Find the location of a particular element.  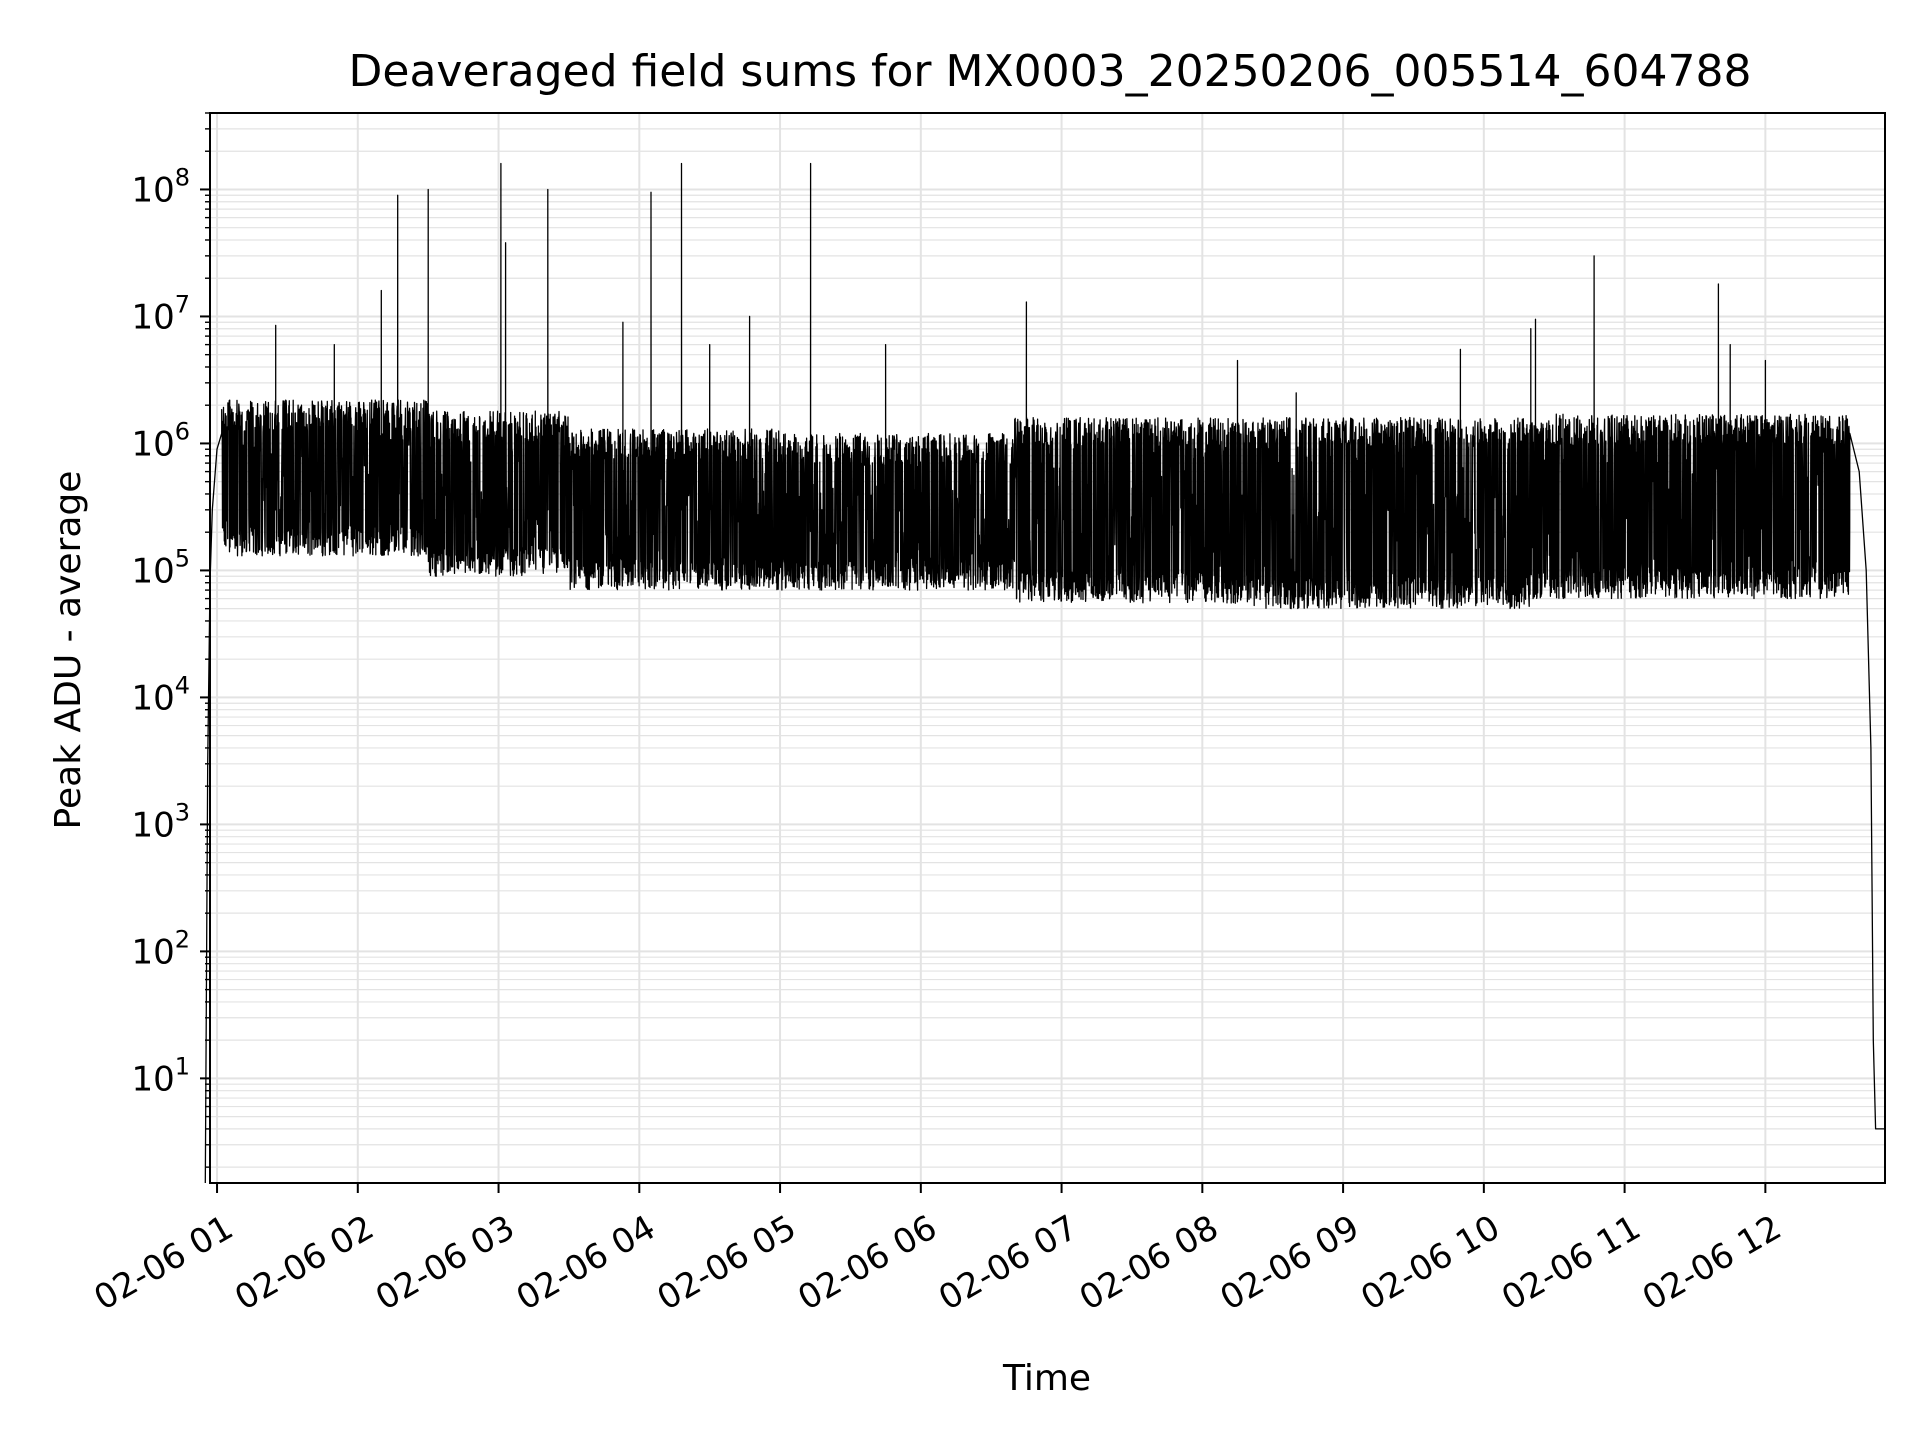

x-tick-label: 02-06 02 is located at coordinates (304, 1263).